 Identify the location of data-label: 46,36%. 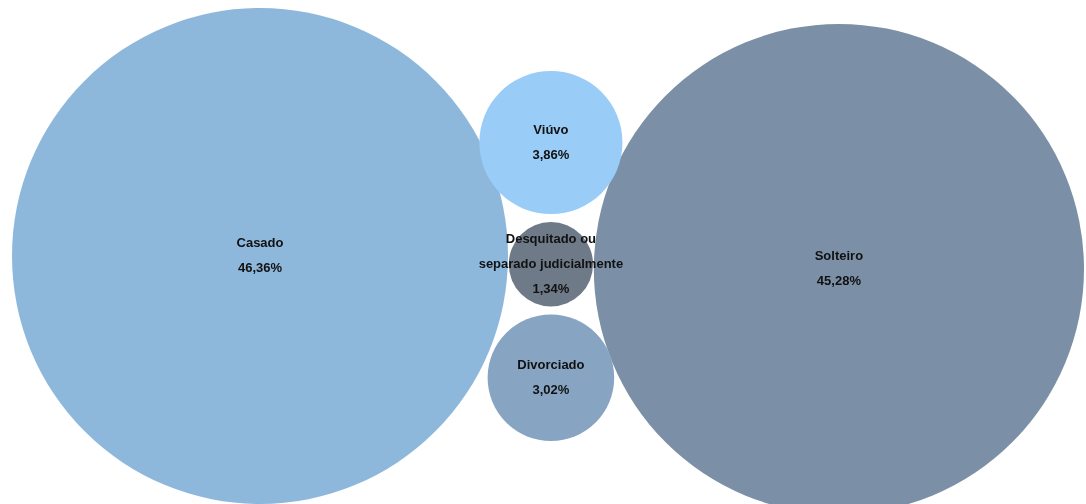
(260, 268).